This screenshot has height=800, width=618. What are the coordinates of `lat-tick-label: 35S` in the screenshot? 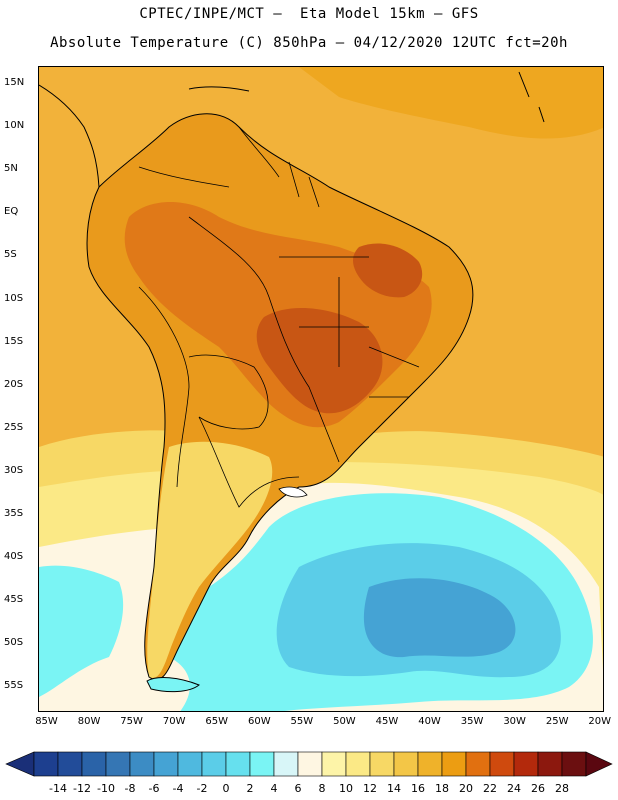 It's located at (14, 513).